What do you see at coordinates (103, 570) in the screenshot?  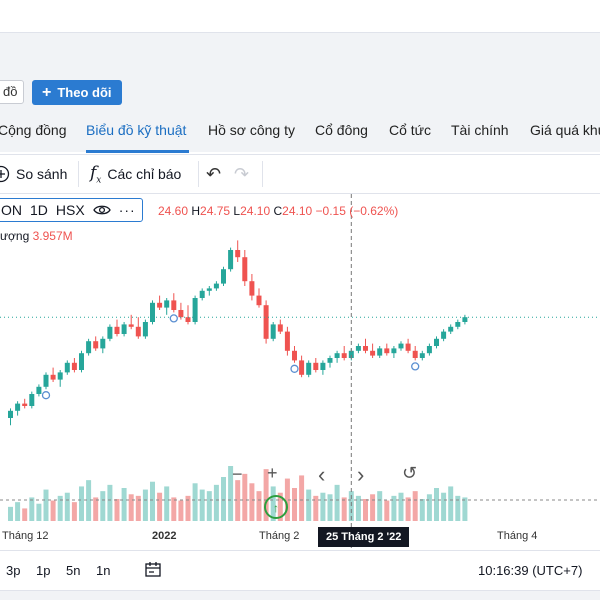 I see `range-button: 1n` at bounding box center [103, 570].